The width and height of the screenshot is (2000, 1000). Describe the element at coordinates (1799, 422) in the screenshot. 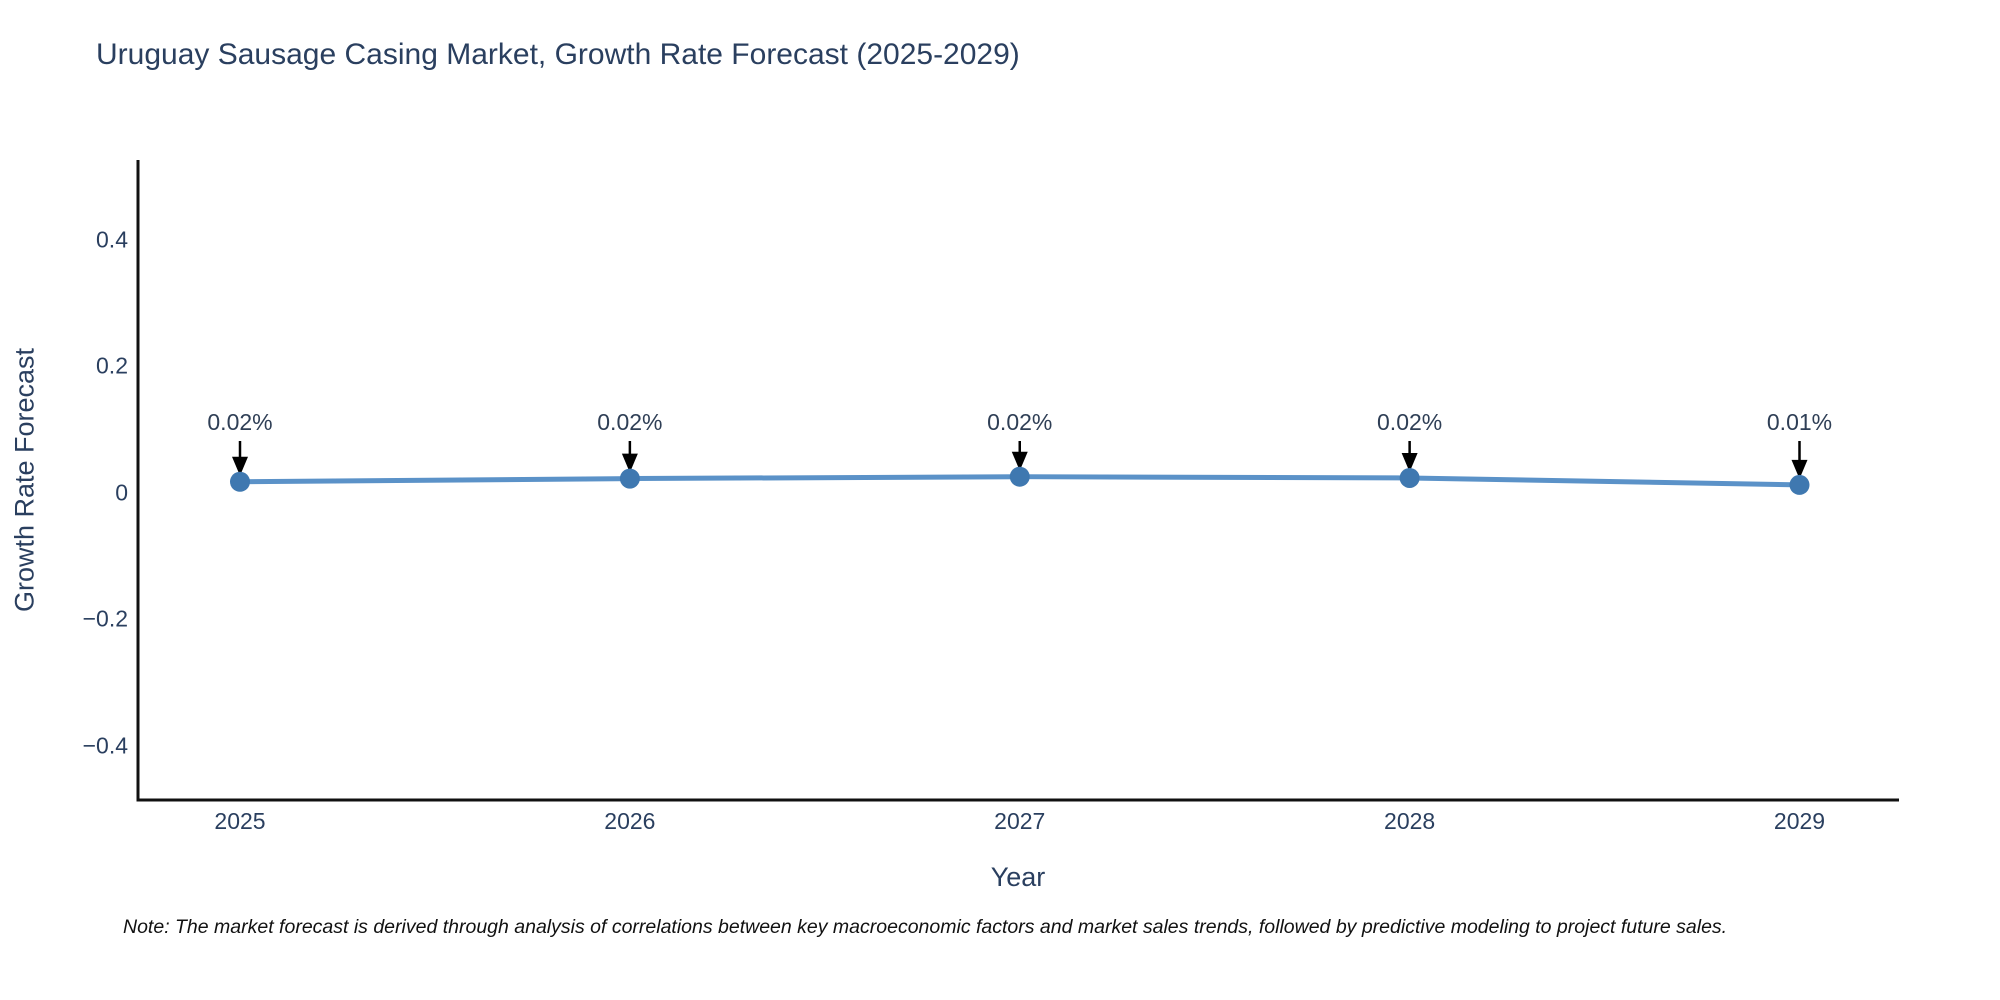

I see `data-point-label: 0.01%` at that location.